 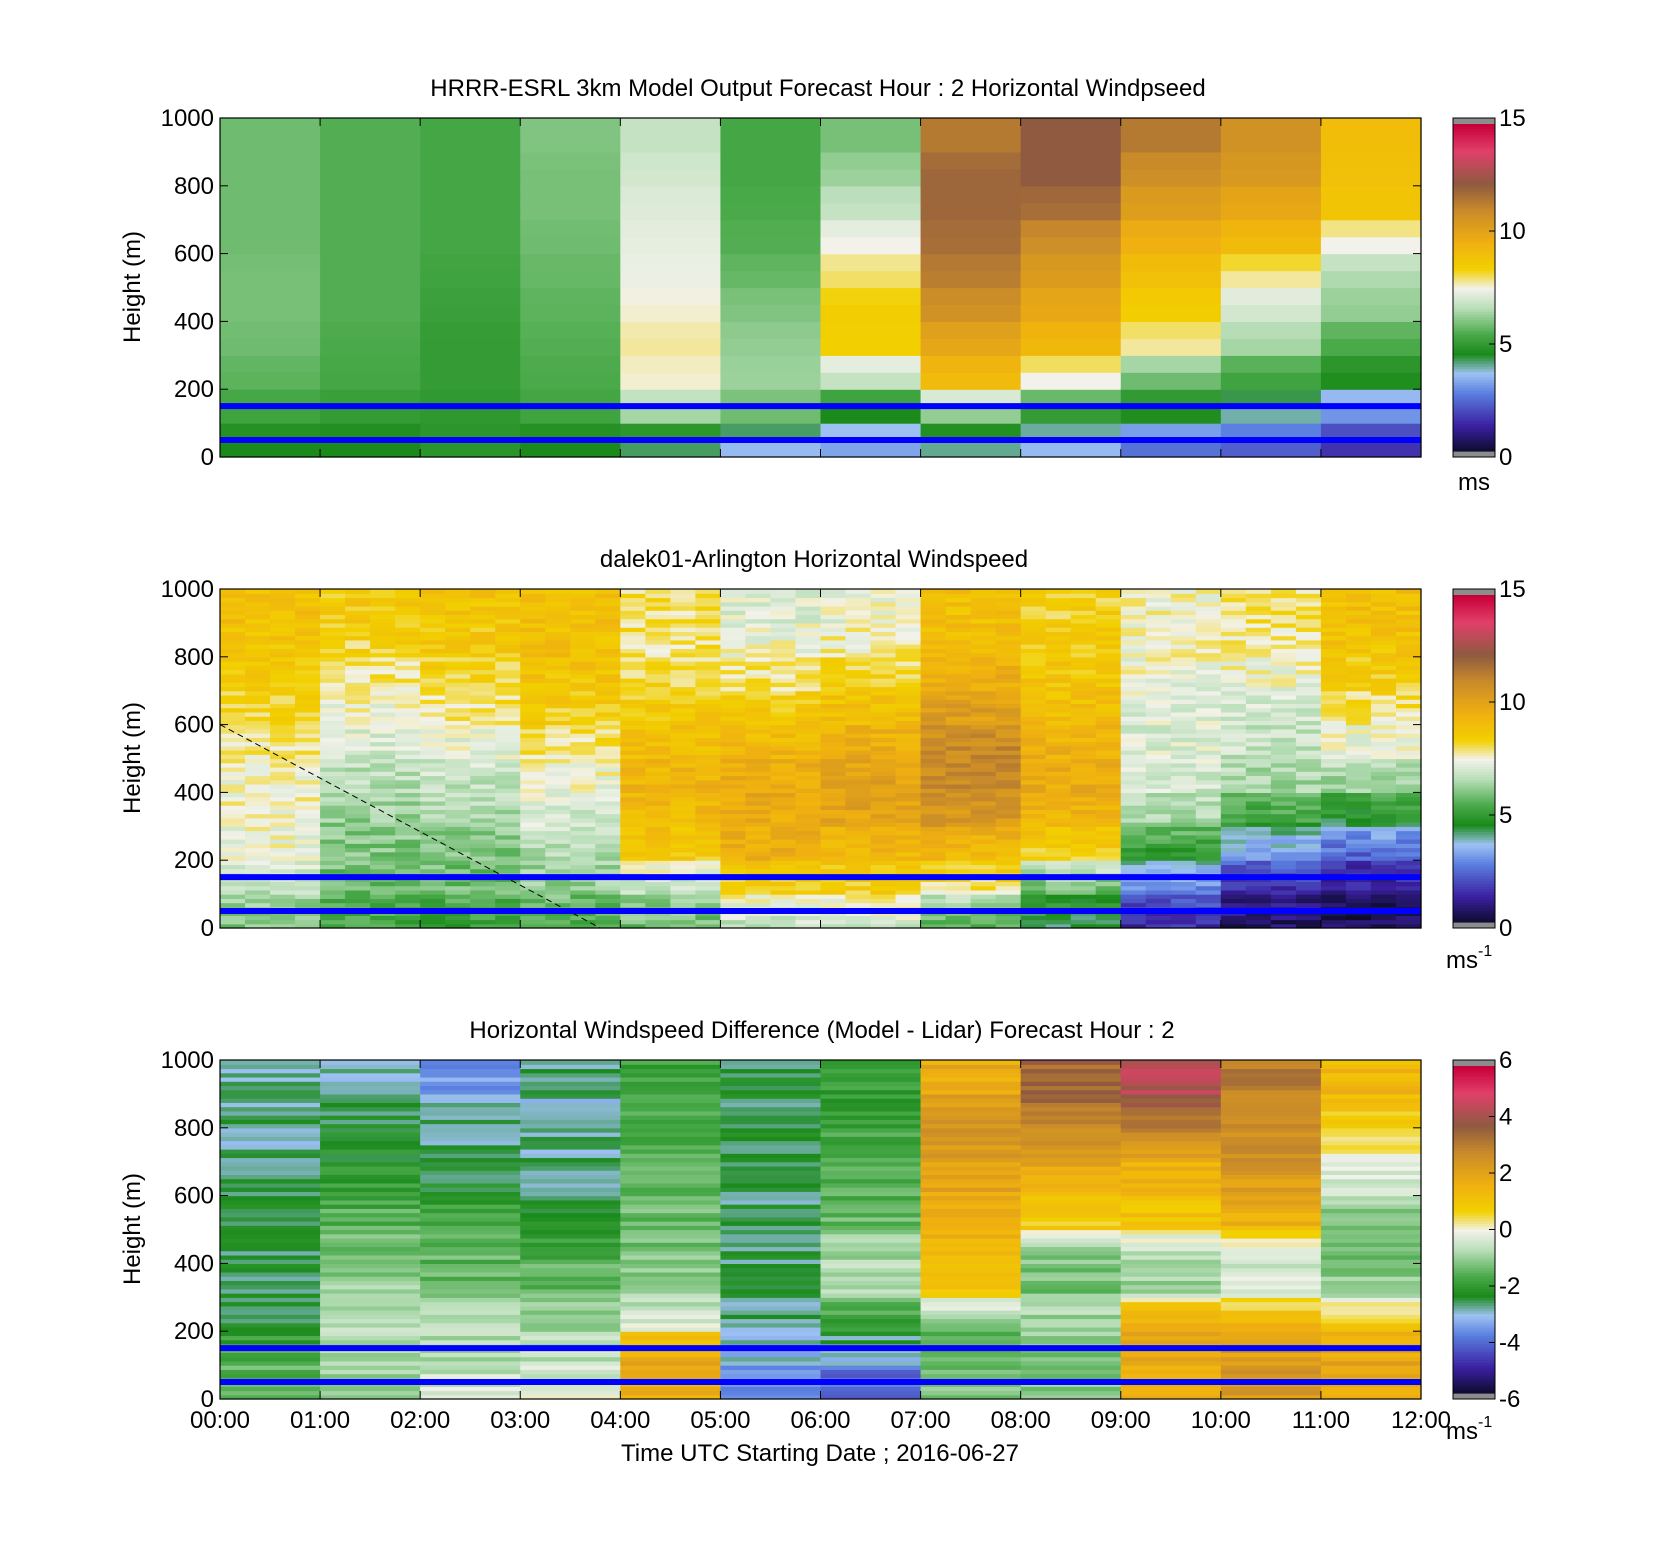 I want to click on y-tick-label: 200, so click(x=194, y=860).